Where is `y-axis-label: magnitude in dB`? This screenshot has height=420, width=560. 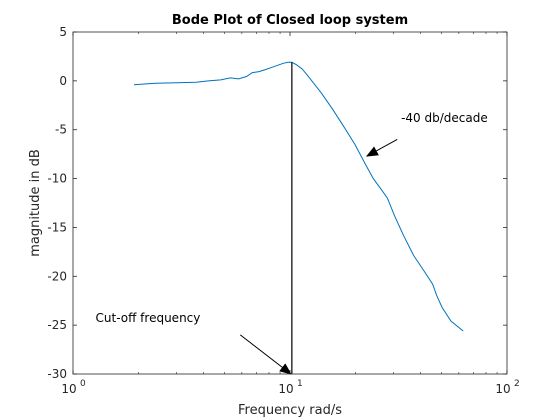
y-axis-label: magnitude in dB is located at coordinates (35, 203).